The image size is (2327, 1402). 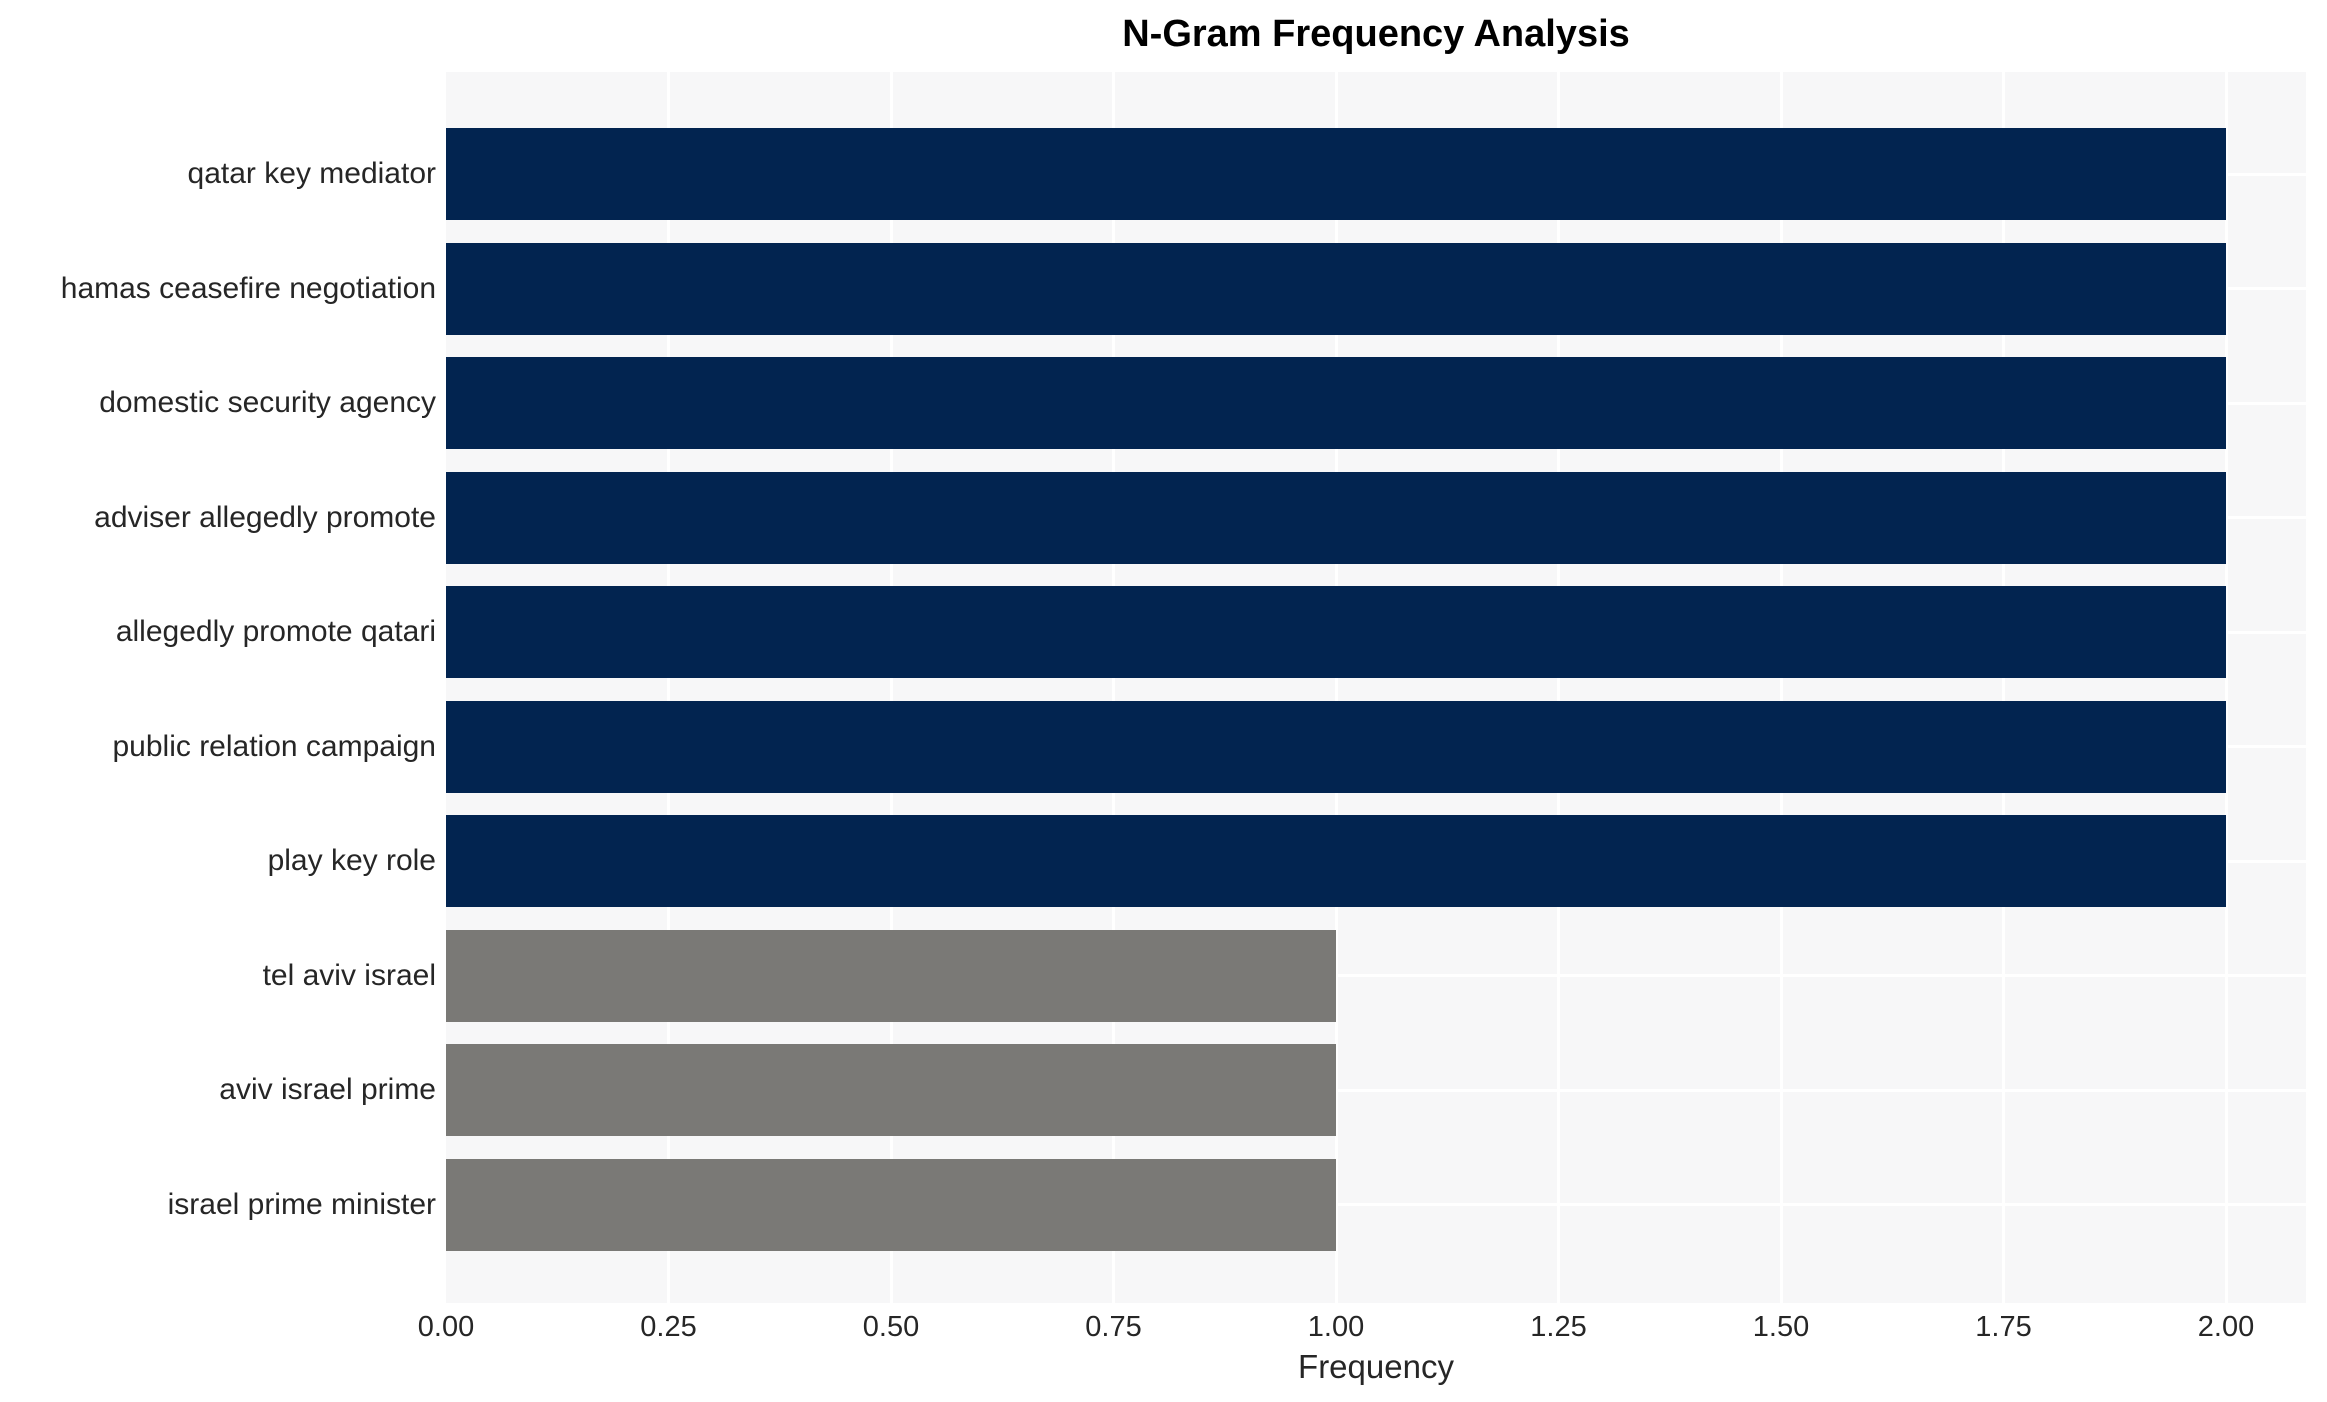 I want to click on bar-play-key-role, so click(x=1336, y=861).